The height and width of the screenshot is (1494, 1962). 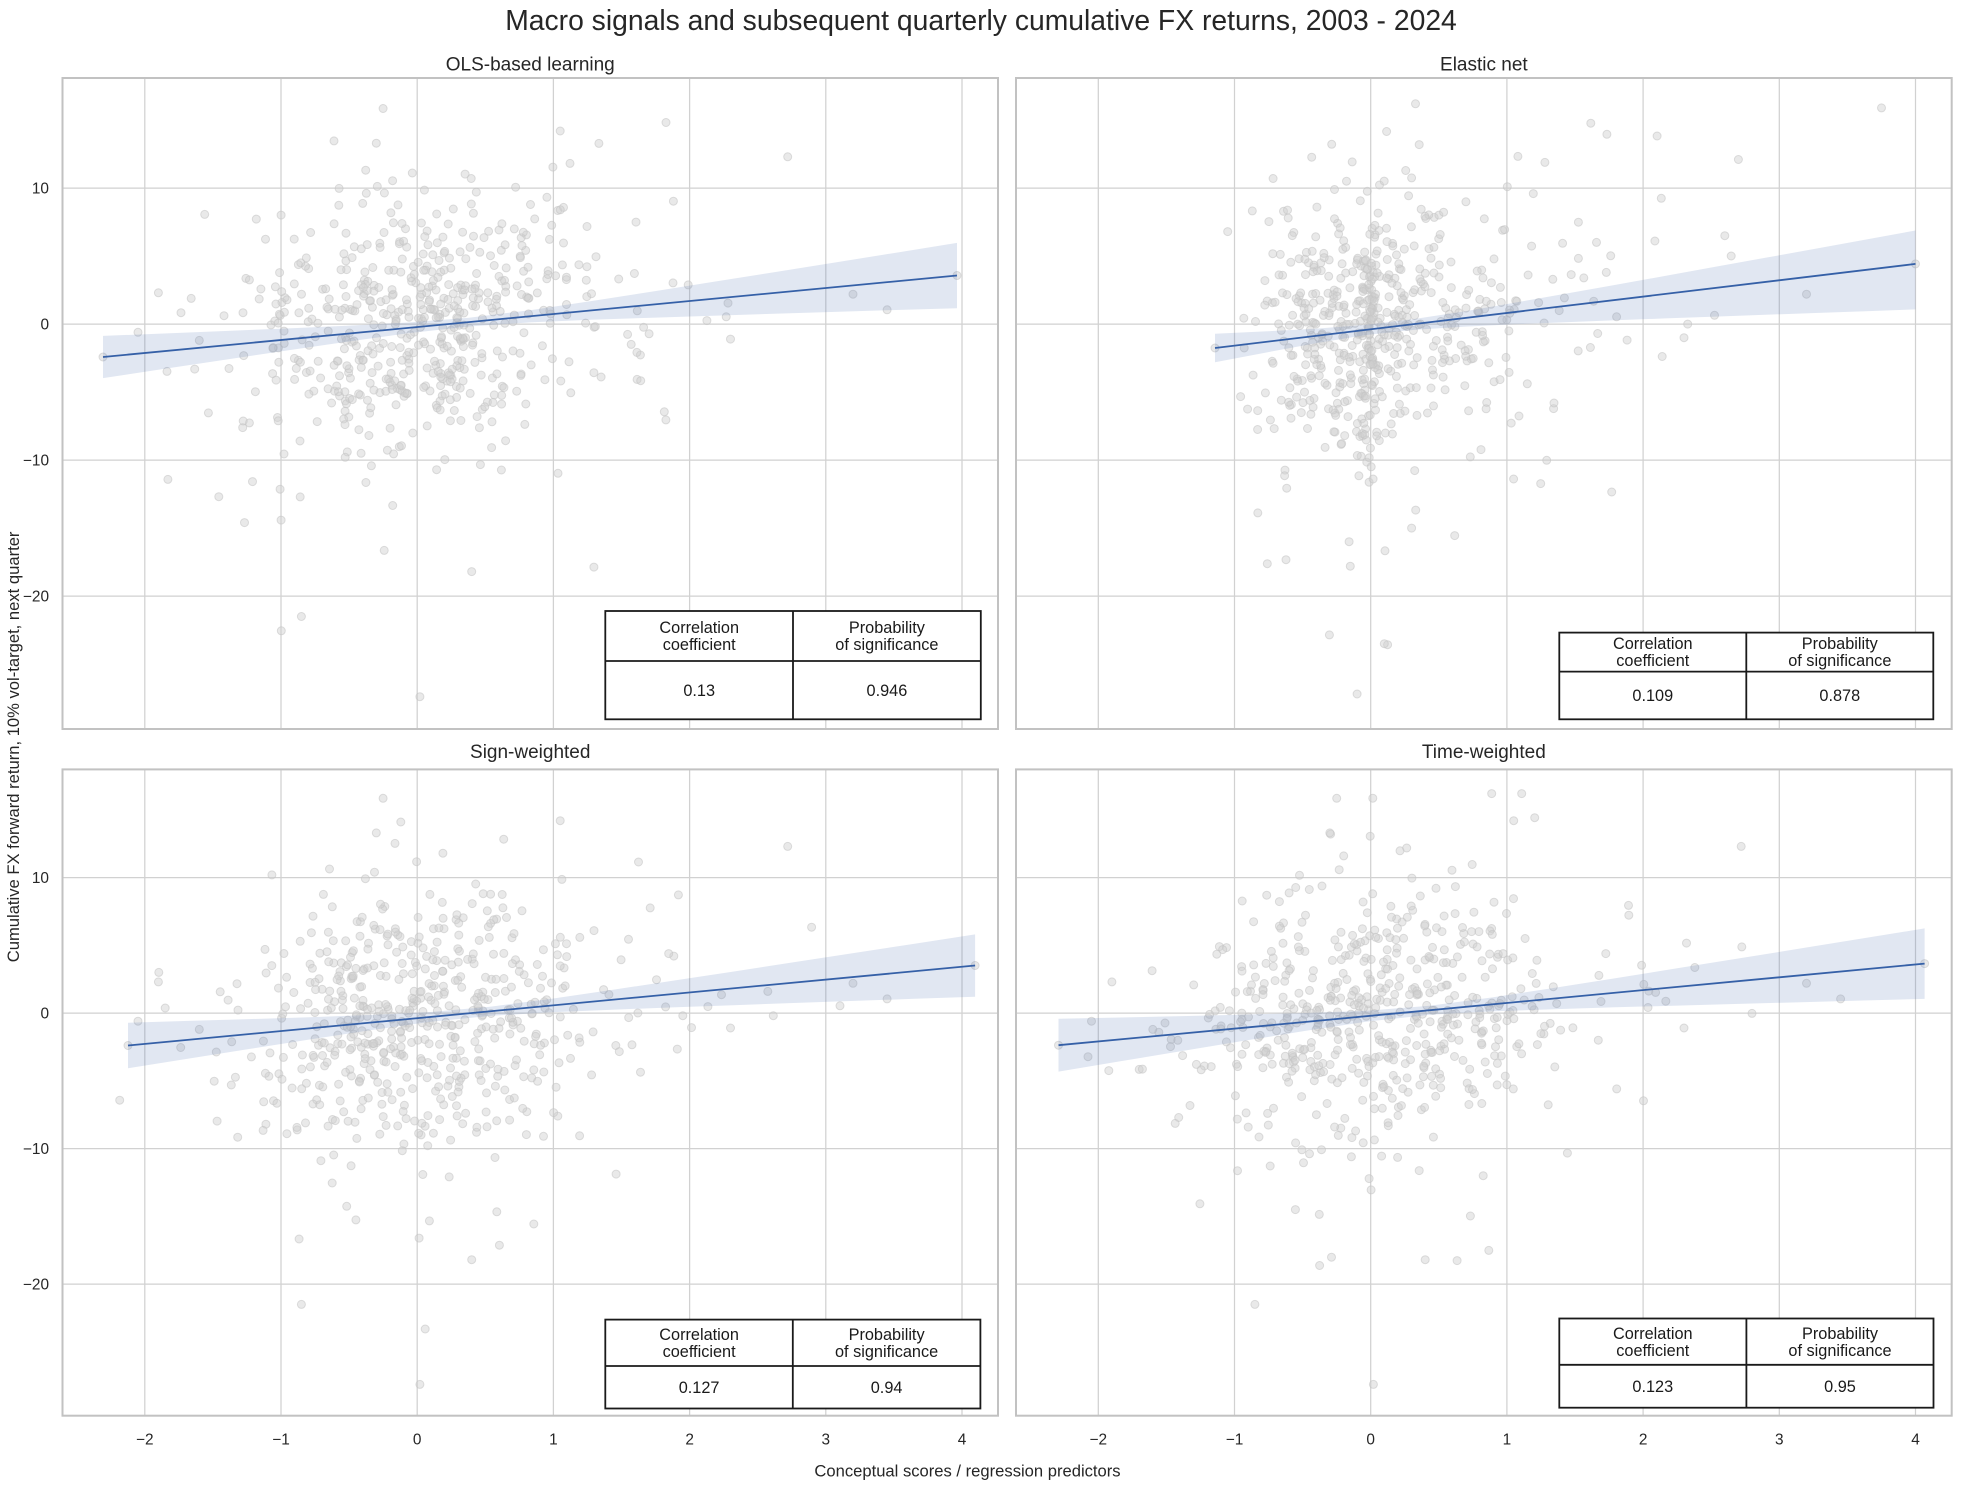 What do you see at coordinates (530, 65) in the screenshot?
I see `svg-text: OLS-based learning` at bounding box center [530, 65].